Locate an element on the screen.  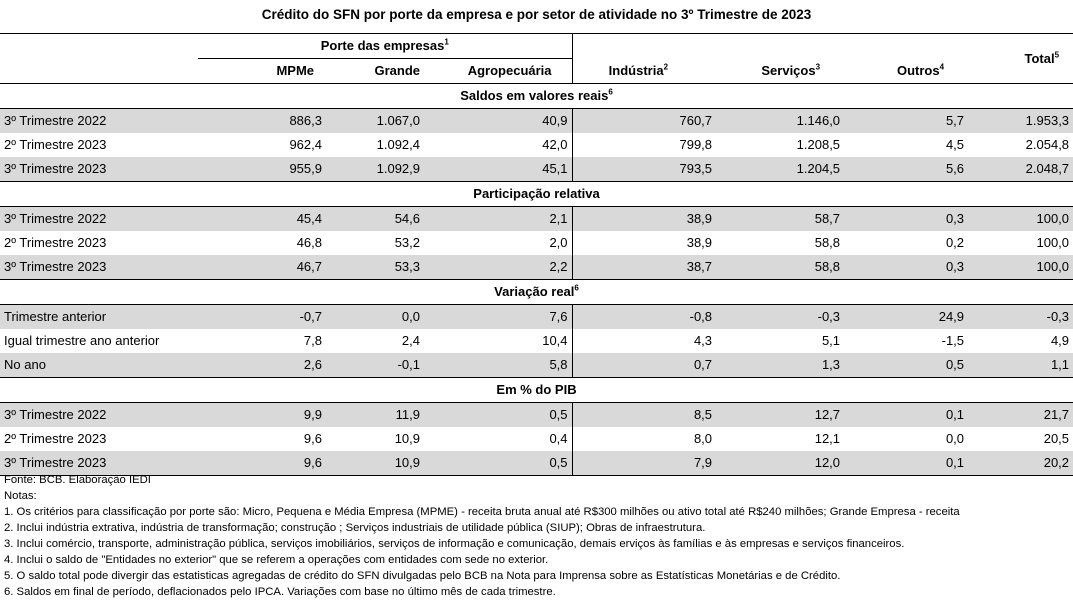
cell-value: 2,6 is located at coordinates (262, 365).